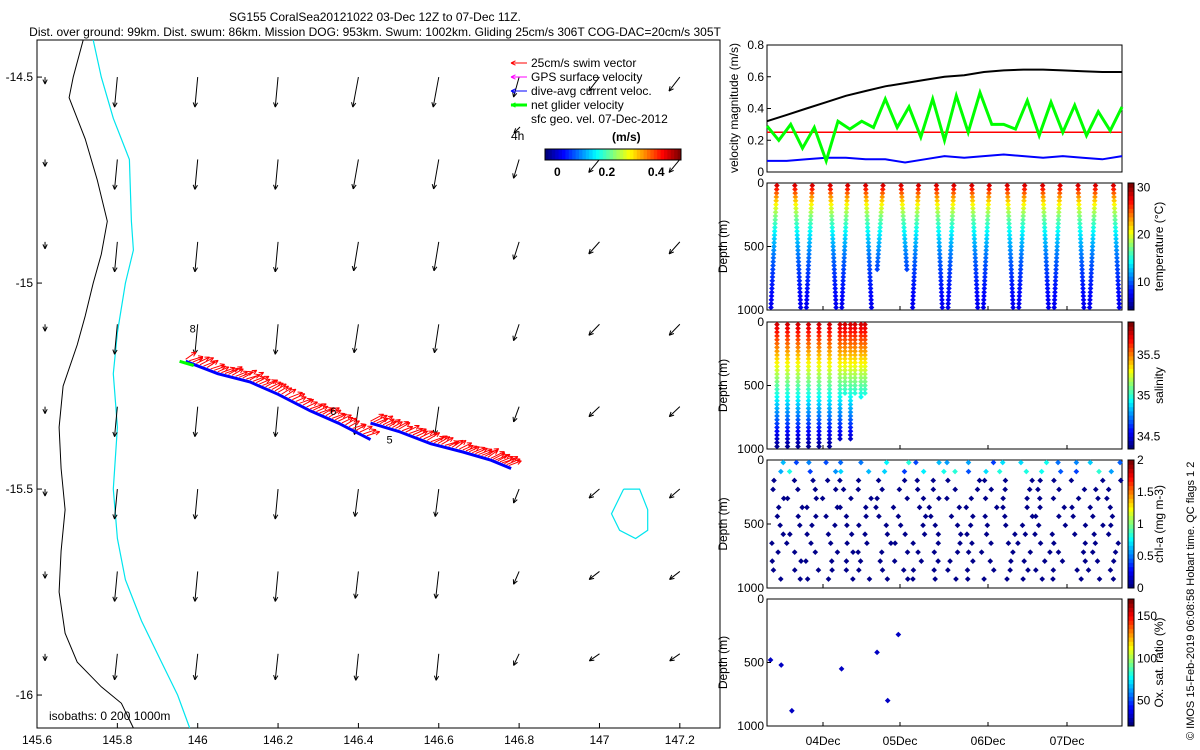 Image resolution: width=1200 pixels, height=750 pixels. What do you see at coordinates (518, 77) in the screenshot?
I see `legend-arrow` at bounding box center [518, 77].